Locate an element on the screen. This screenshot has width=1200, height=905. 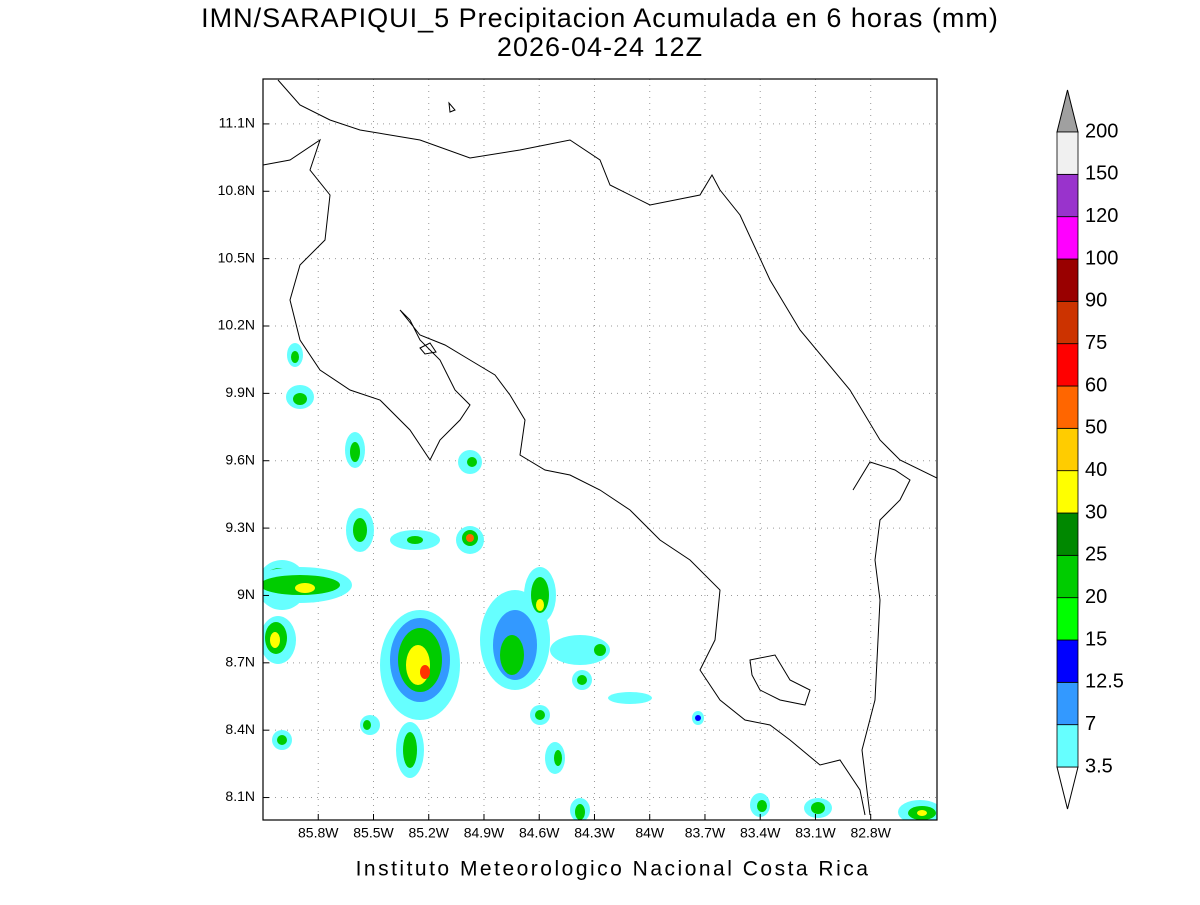
colorbar-label: 75 is located at coordinates (1096, 343).